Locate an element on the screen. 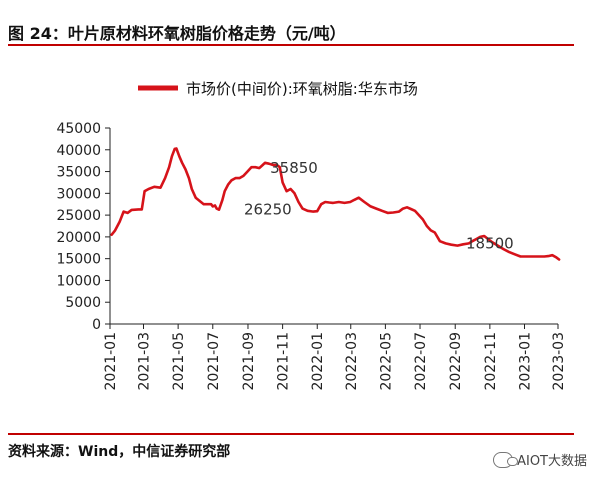  x-tick-label: 2022-09 is located at coordinates (456, 361).